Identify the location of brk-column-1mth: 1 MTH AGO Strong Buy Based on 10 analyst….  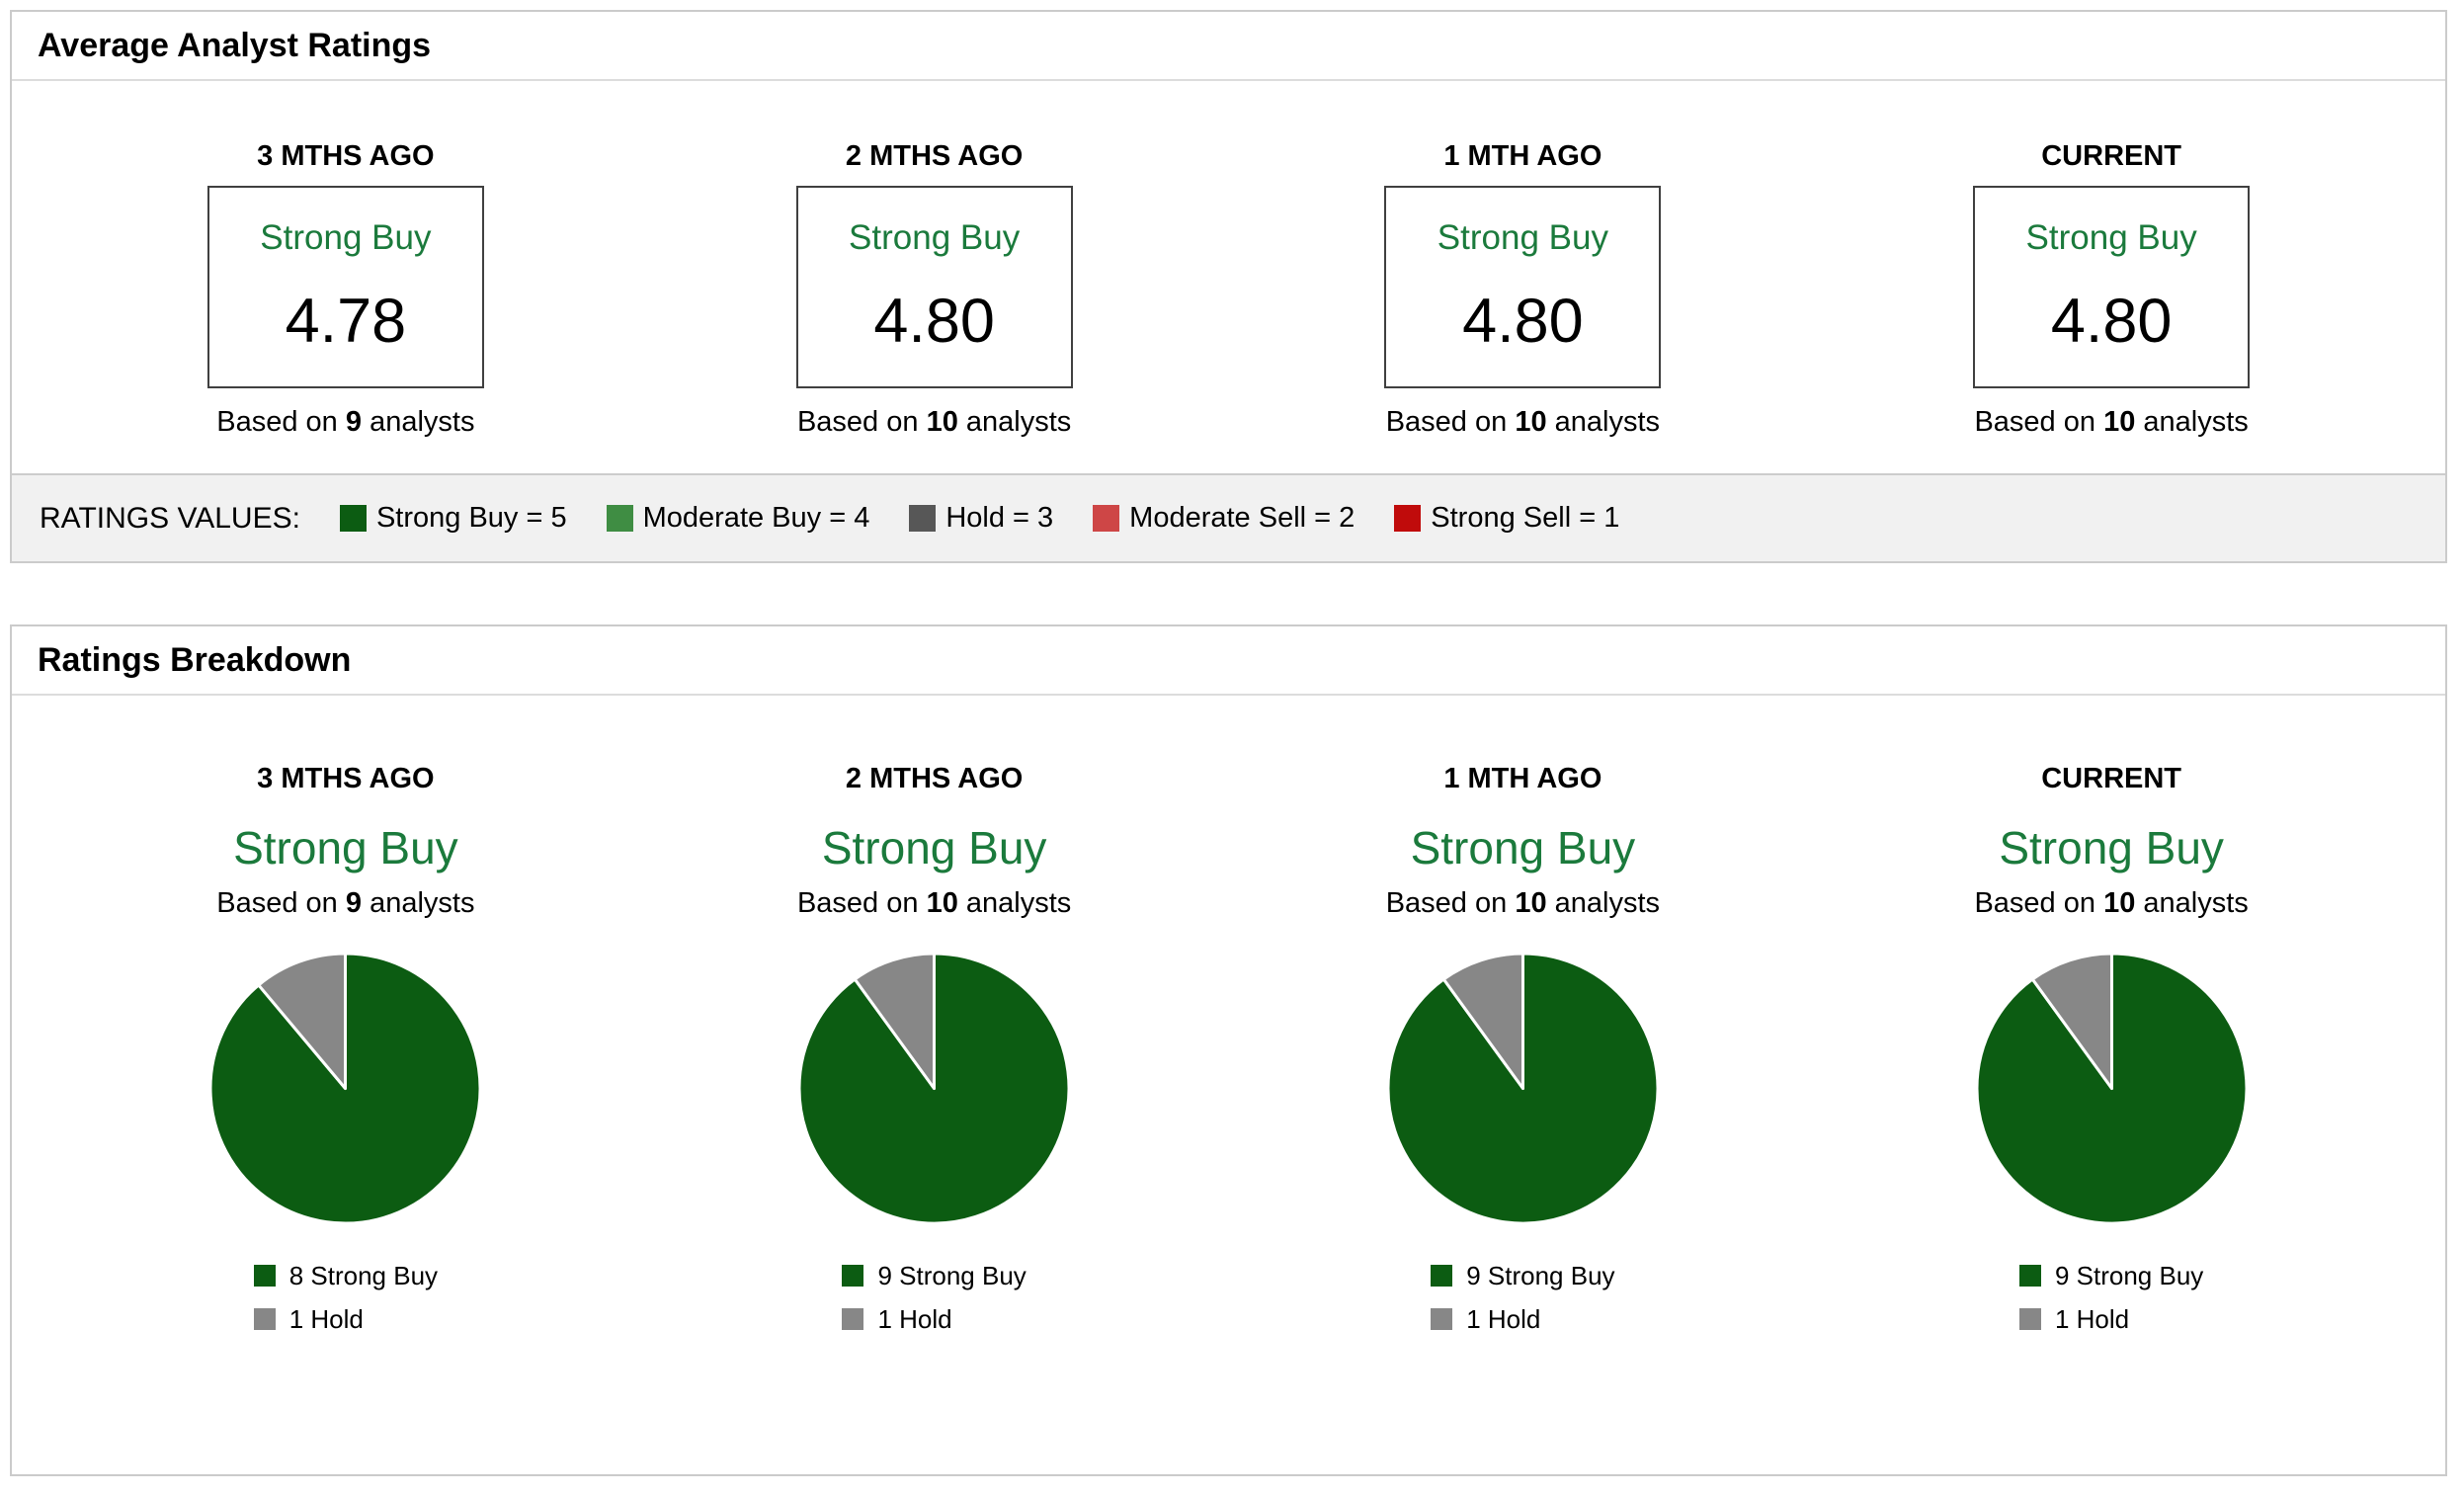
(1523, 1117).